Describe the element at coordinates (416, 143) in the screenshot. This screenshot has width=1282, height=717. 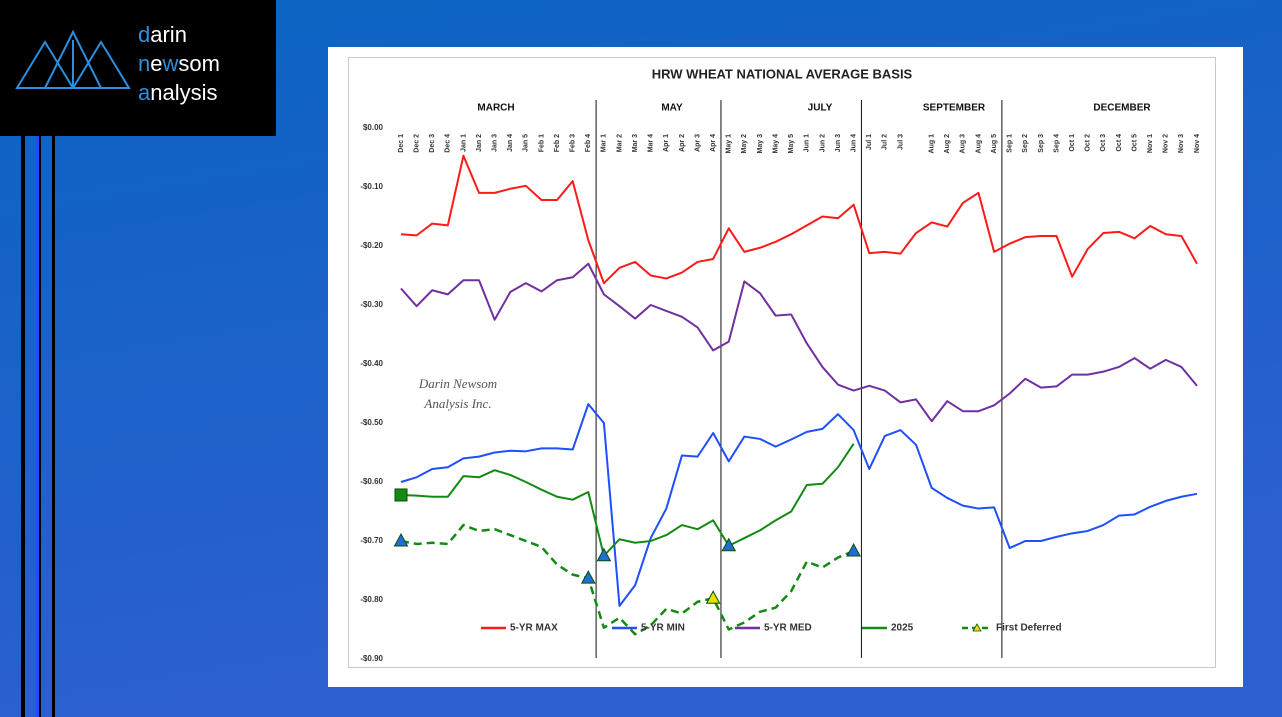
I see `x-tick-label: Dec 2` at that location.